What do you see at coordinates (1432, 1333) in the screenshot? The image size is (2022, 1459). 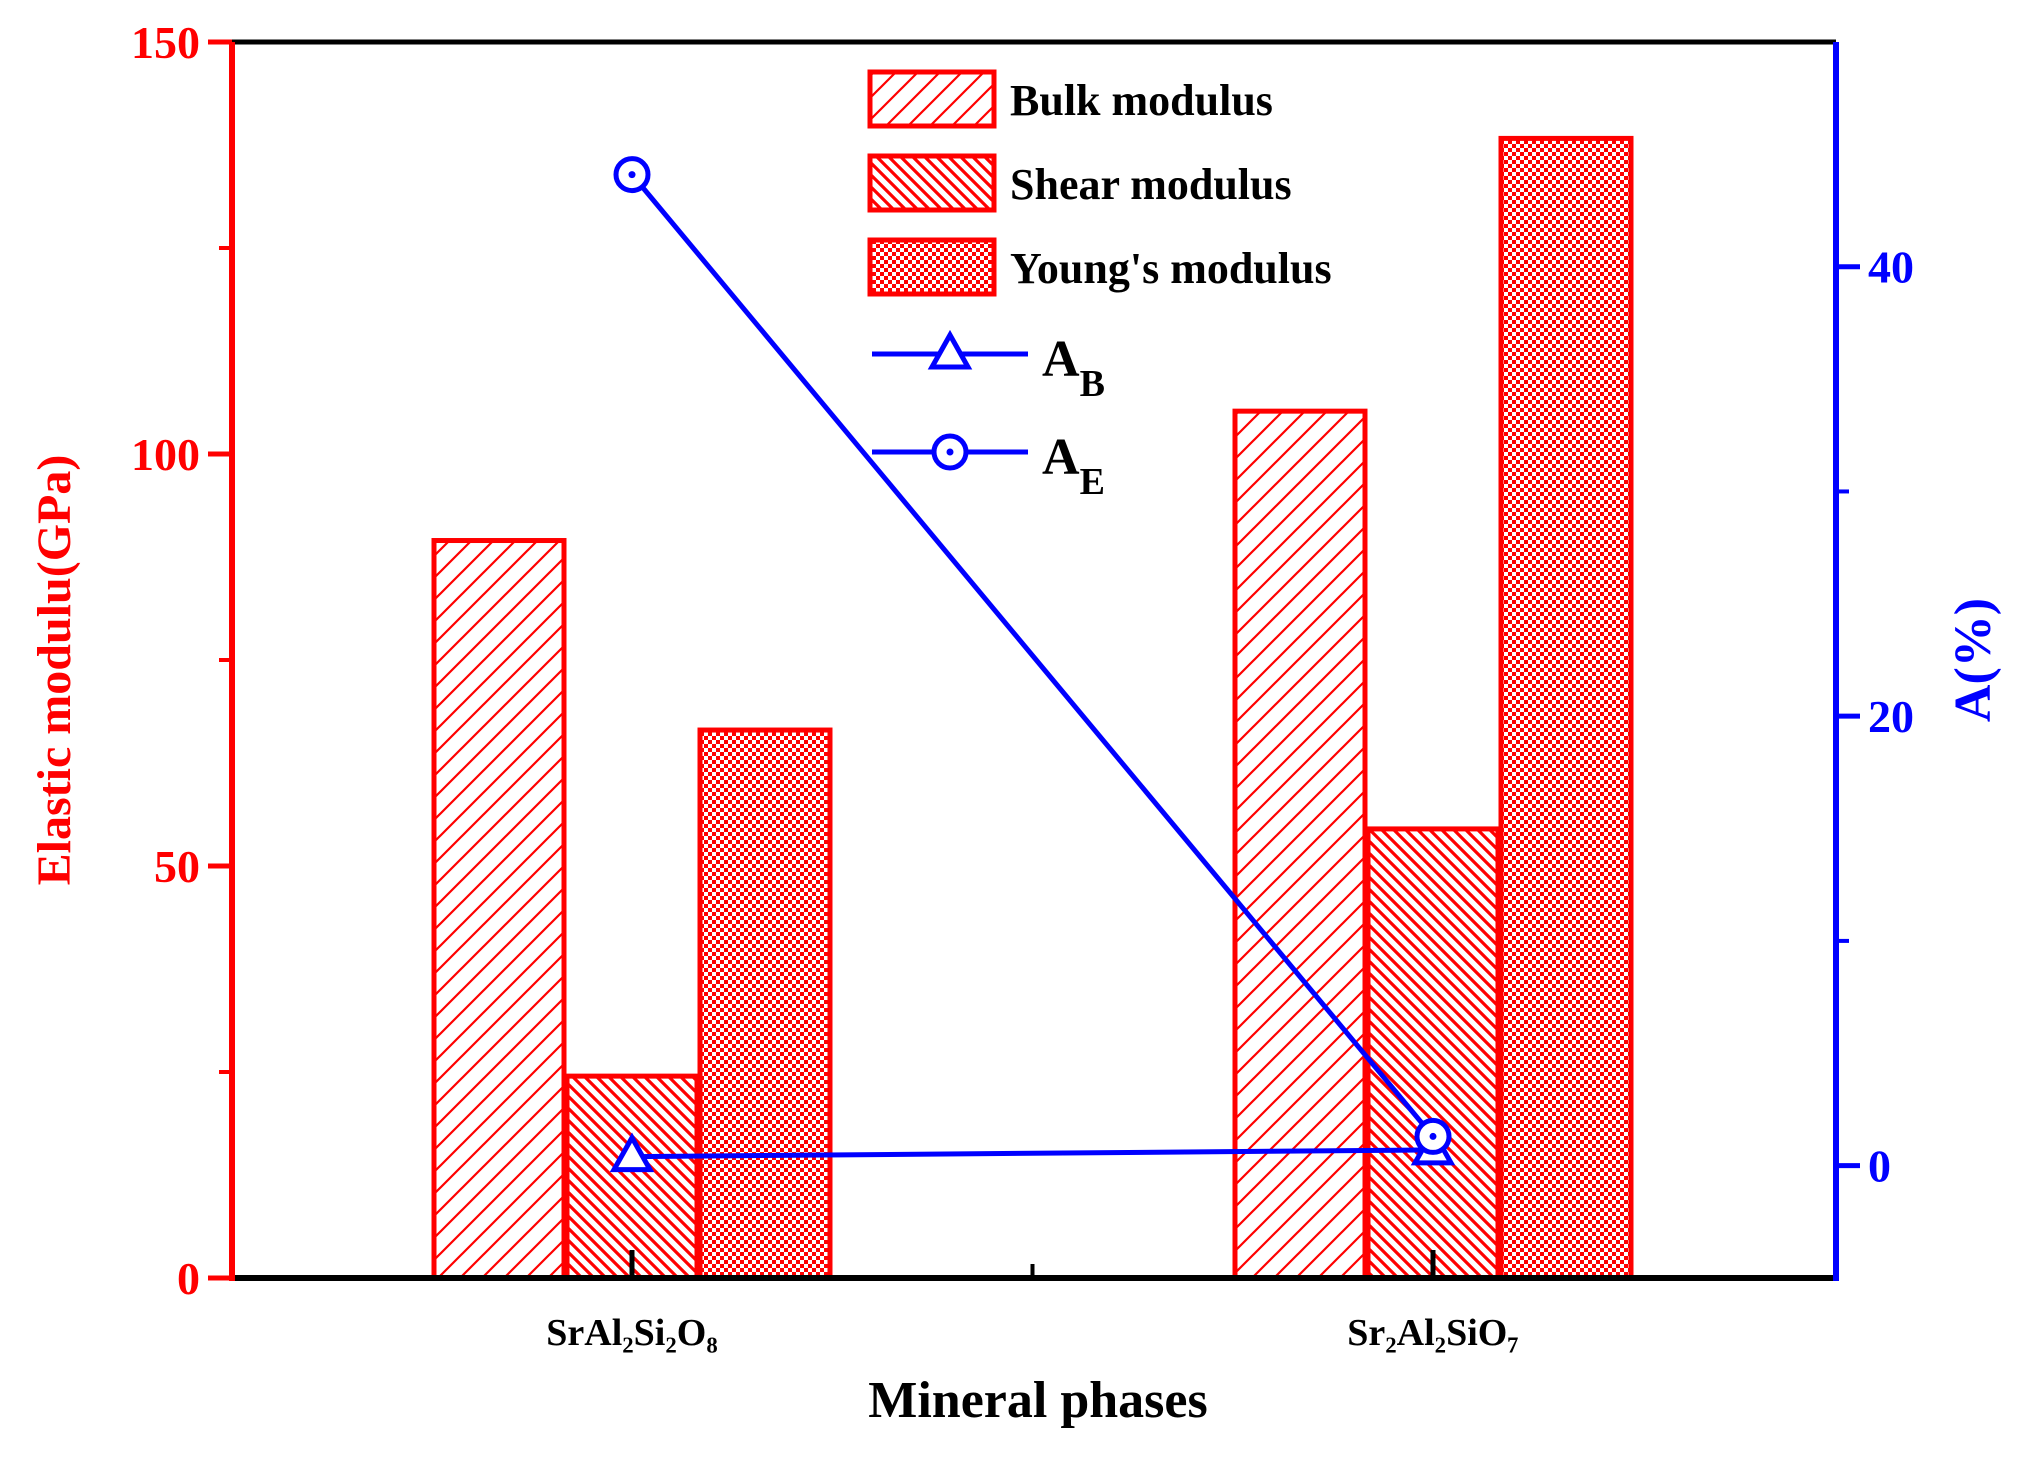 I see `x-tick-label-1: Sr₂Al₂SiO₇` at bounding box center [1432, 1333].